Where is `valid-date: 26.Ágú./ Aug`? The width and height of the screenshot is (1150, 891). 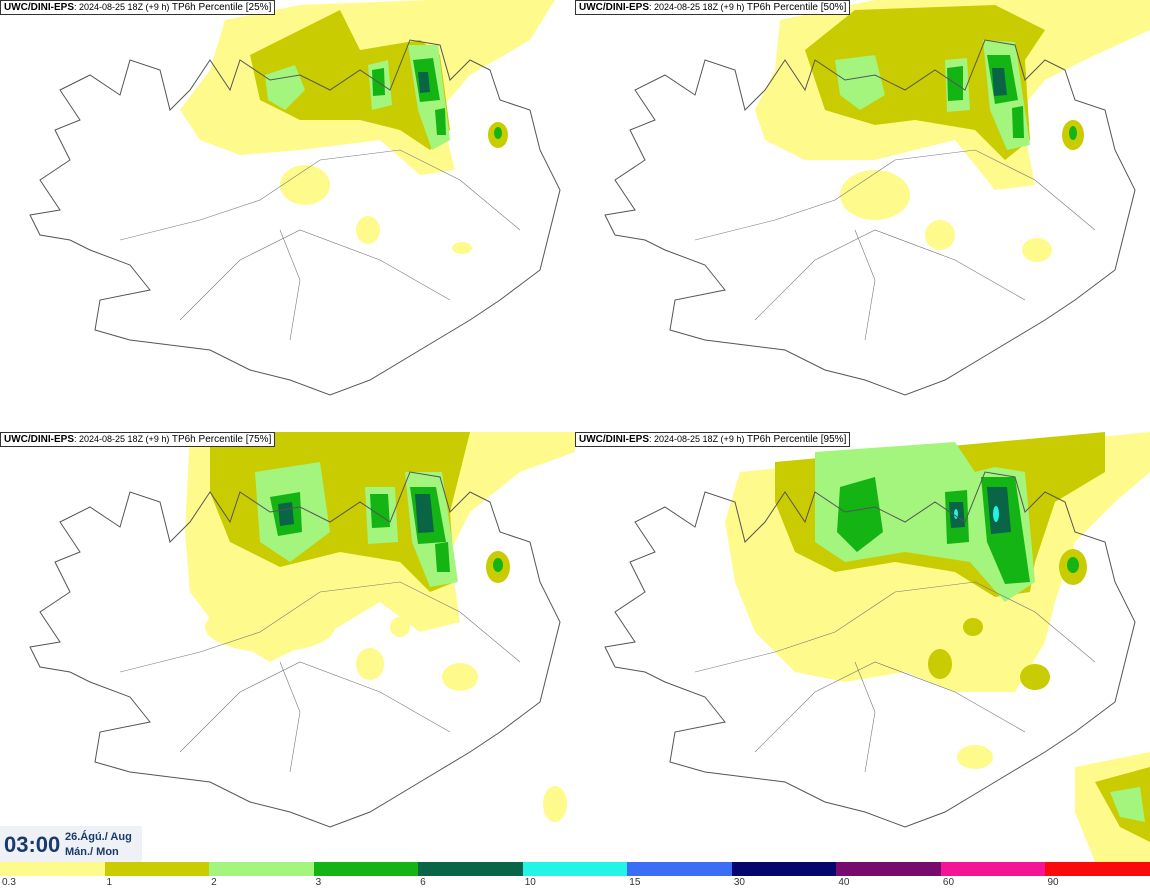 valid-date: 26.Ágú./ Aug is located at coordinates (98, 837).